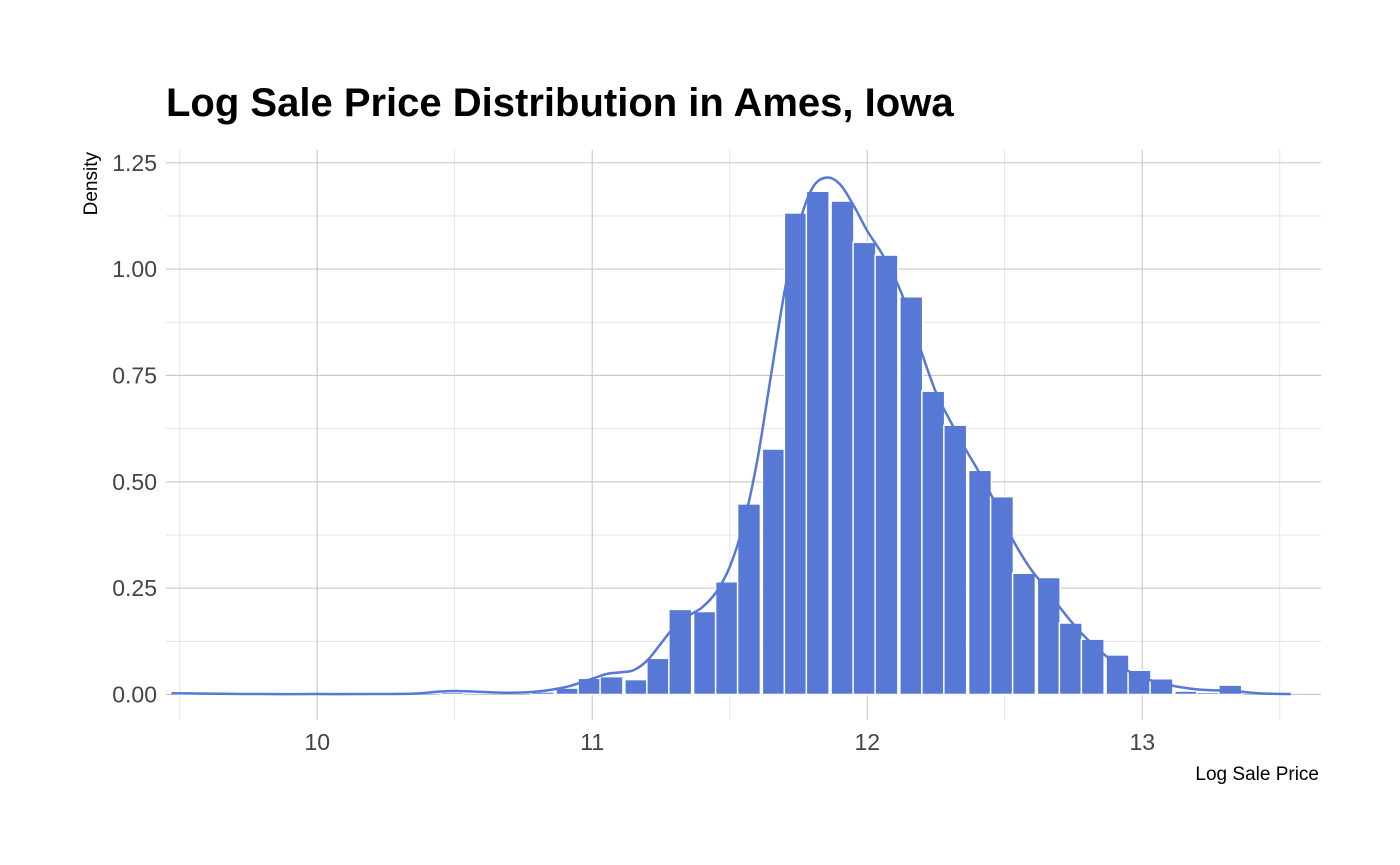 This screenshot has width=1400, height=865. Describe the element at coordinates (317, 742) in the screenshot. I see `x-tick-label: 10` at that location.